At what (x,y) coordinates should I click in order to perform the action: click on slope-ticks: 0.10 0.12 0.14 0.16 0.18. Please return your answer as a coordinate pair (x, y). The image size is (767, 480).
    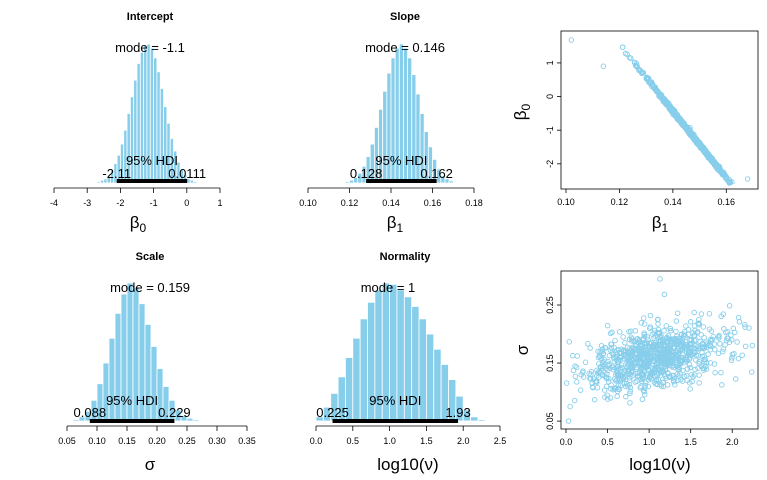
    Looking at the image, I should click on (391, 198).